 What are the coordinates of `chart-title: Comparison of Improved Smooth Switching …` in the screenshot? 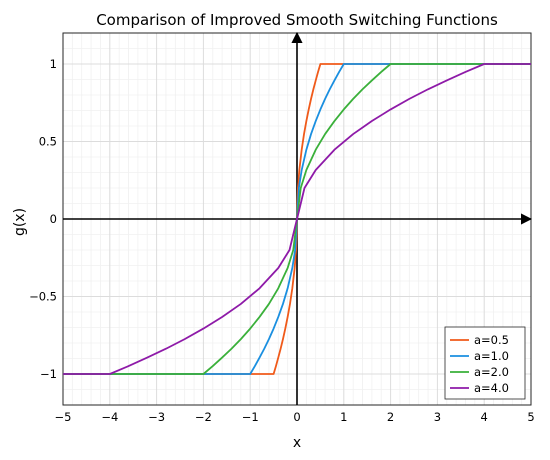 It's located at (297, 20).